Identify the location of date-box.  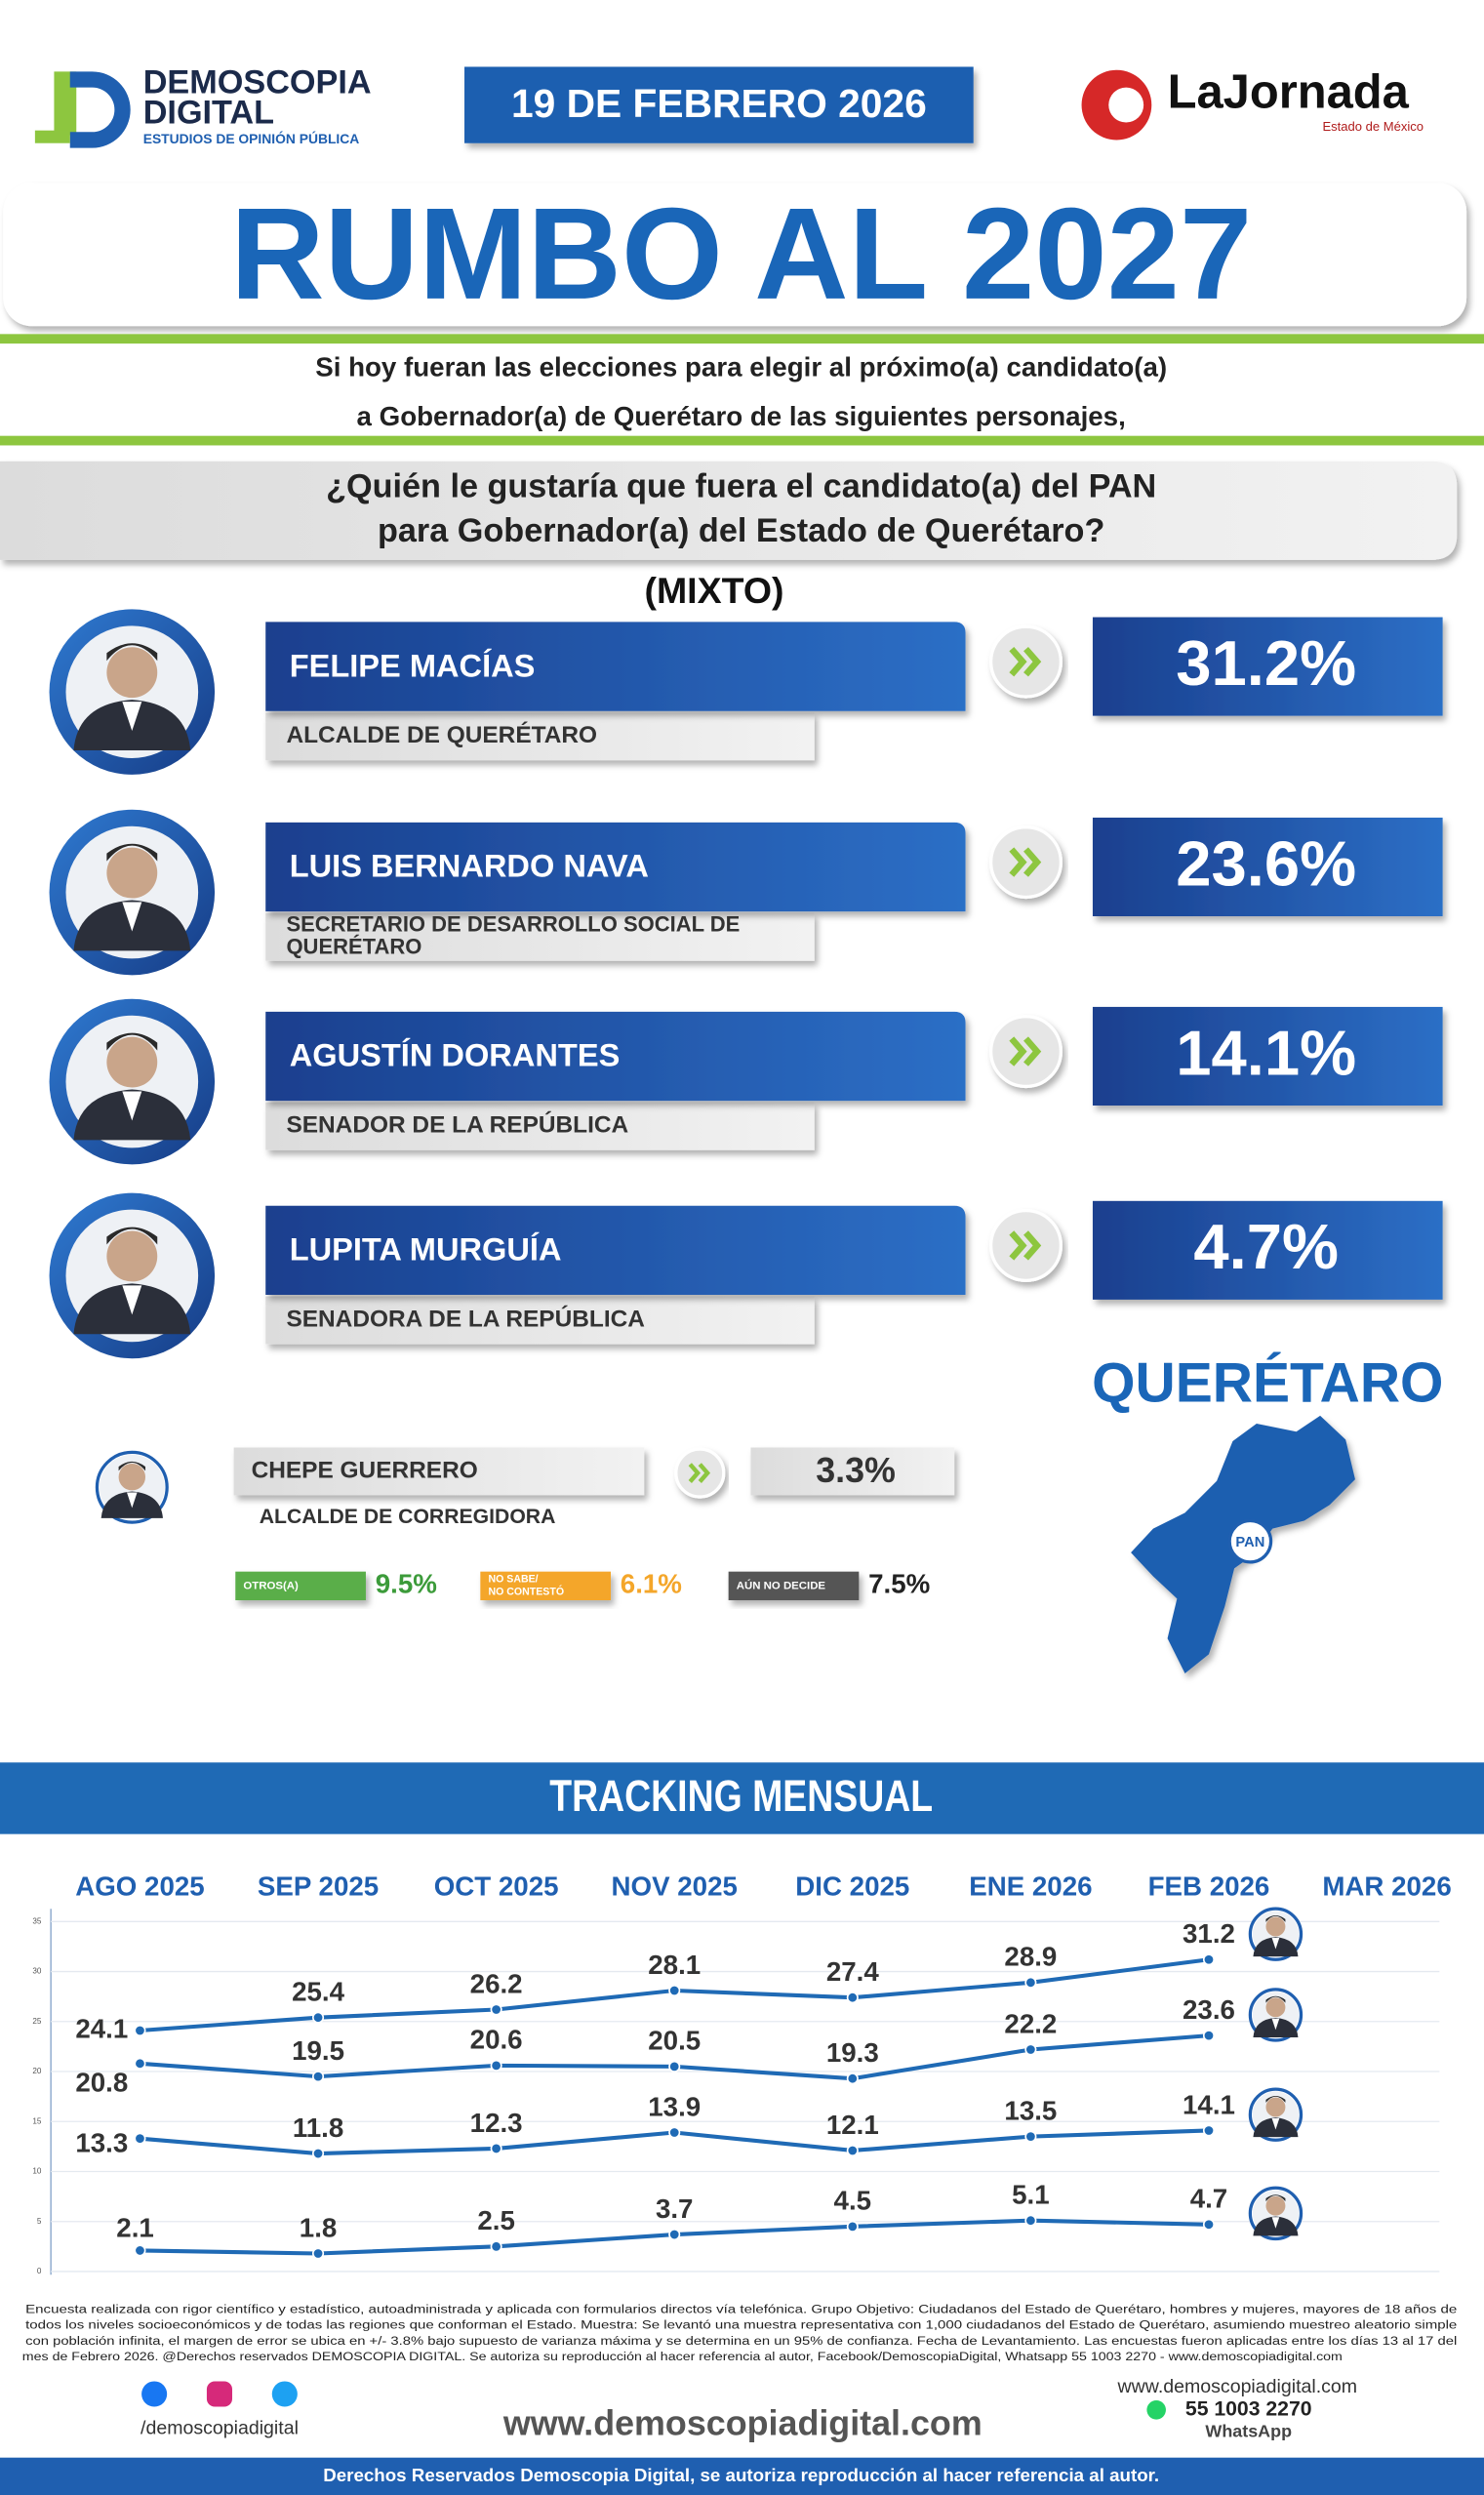
(719, 105).